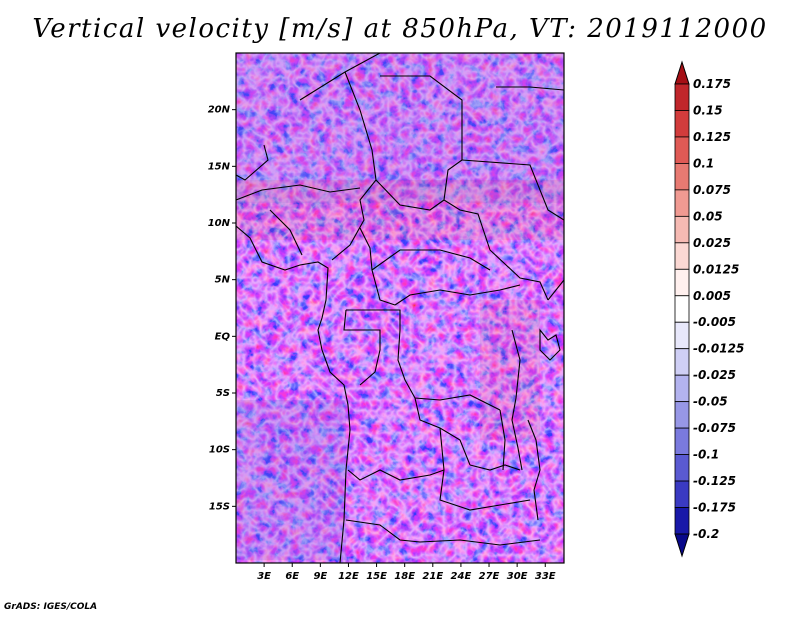  Describe the element at coordinates (51, 607) in the screenshot. I see `grads-credit: GrADS: IGES/COLA` at that location.